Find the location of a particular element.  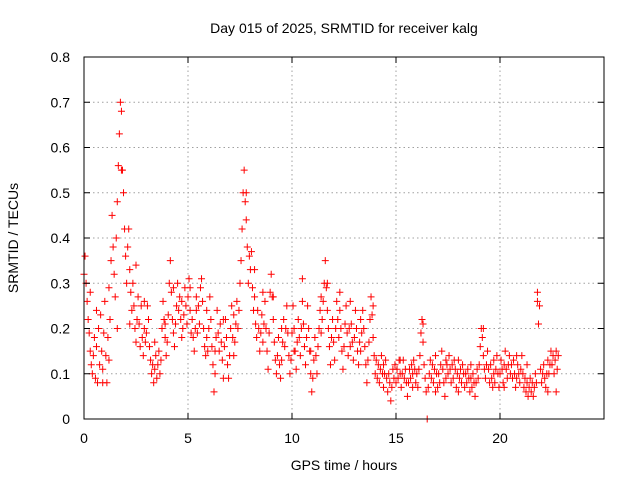

y-tick-label: 0.4 is located at coordinates (61, 238).